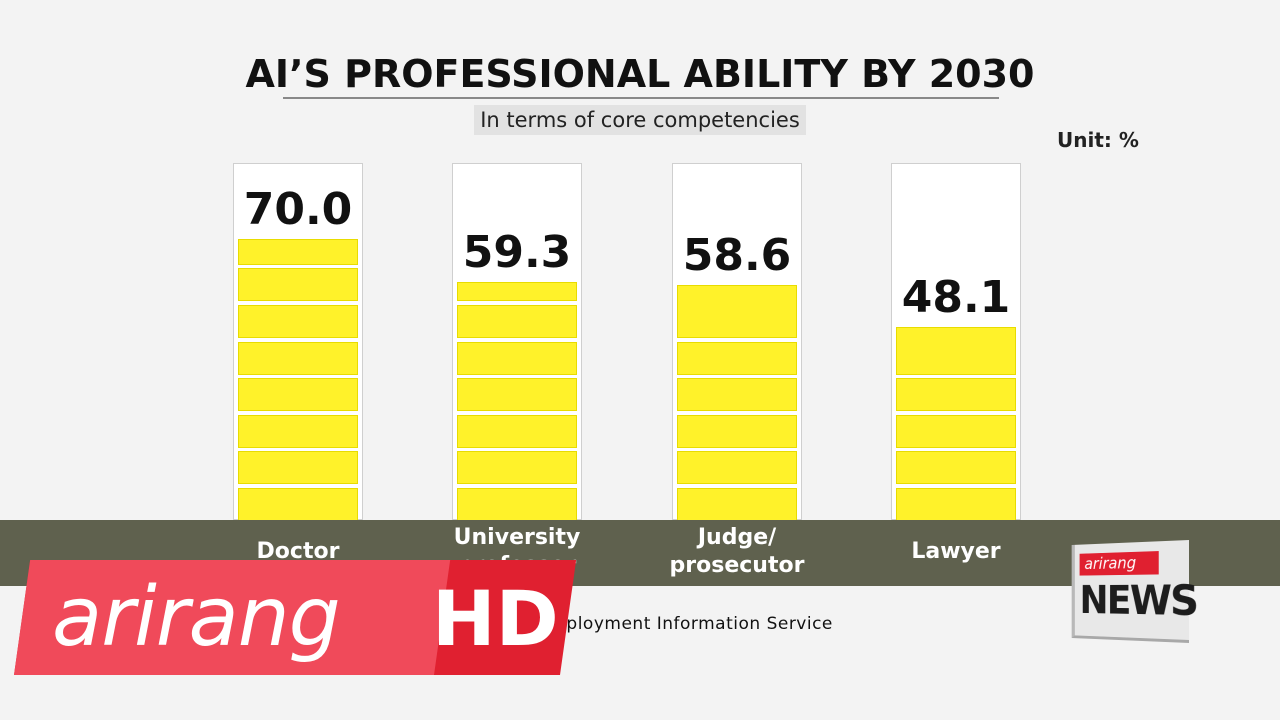  What do you see at coordinates (641, 98) in the screenshot?
I see `title-underline` at bounding box center [641, 98].